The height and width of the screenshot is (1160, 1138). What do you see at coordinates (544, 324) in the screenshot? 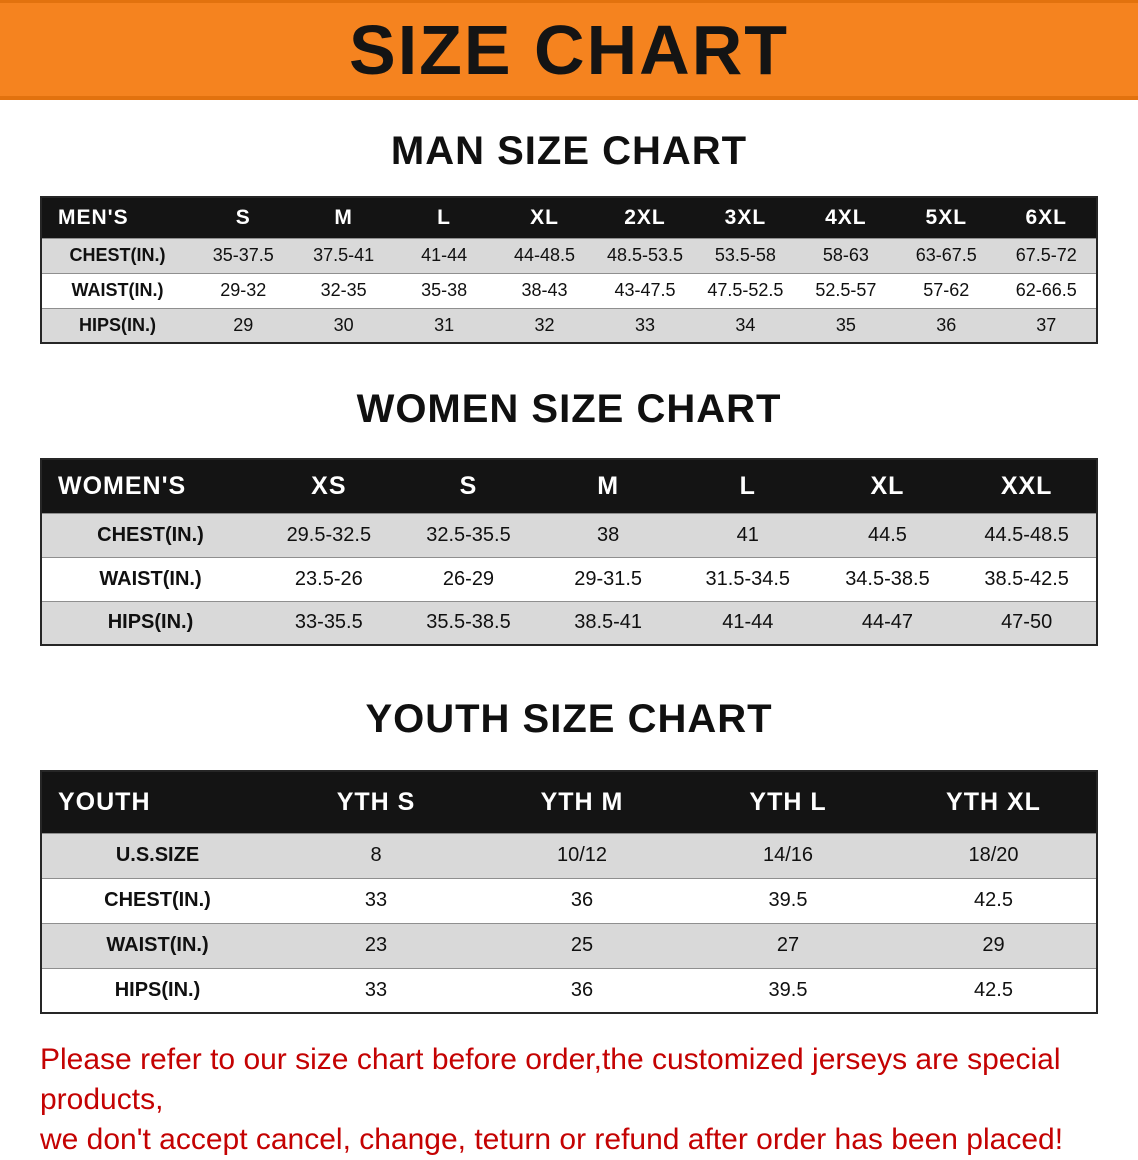
I see `value-cell: 32` at bounding box center [544, 324].